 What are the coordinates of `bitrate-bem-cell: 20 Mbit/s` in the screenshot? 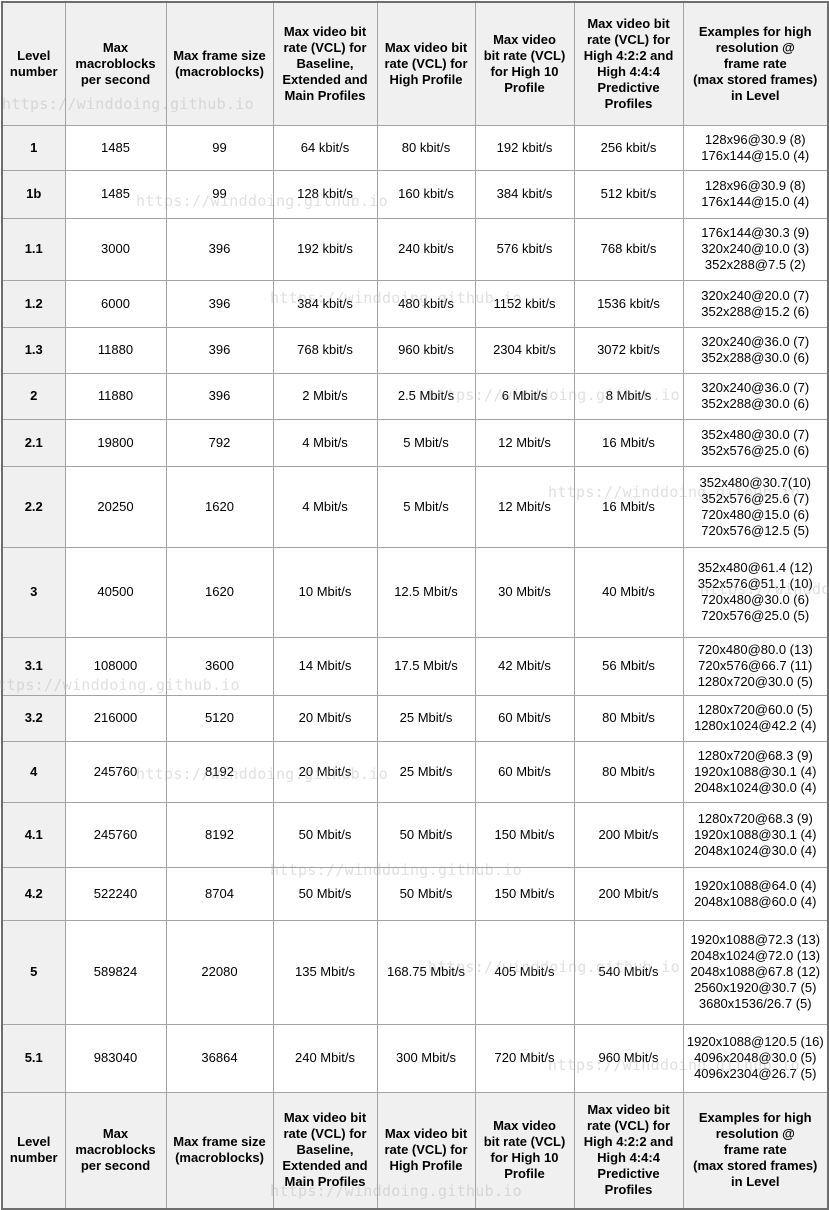 It's located at (325, 771).